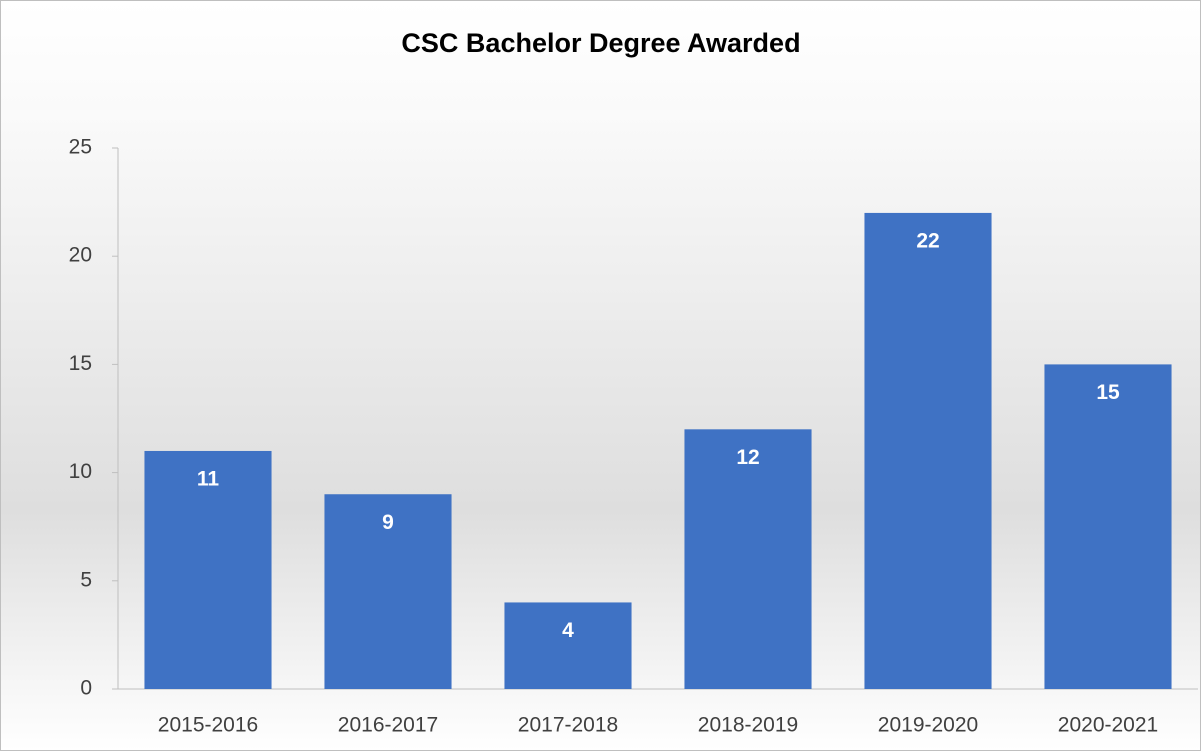 The height and width of the screenshot is (752, 1202). I want to click on y-tick-label: 5, so click(86, 579).